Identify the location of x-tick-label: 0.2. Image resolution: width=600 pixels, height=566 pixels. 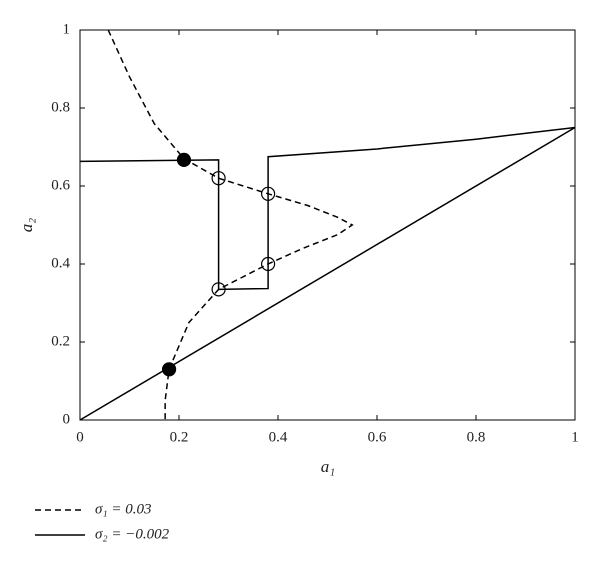
(179, 437).